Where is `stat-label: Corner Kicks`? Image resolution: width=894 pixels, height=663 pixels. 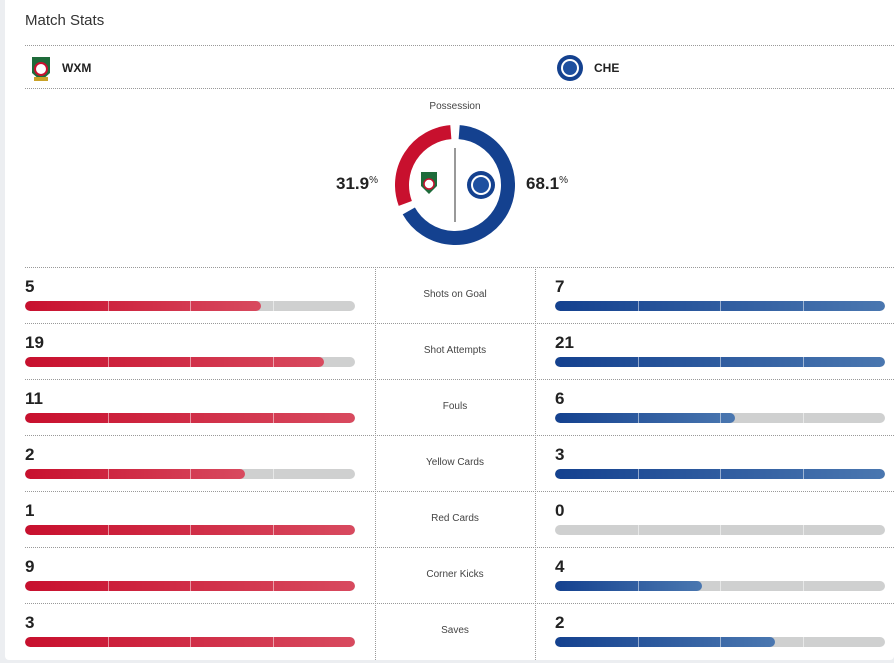 stat-label: Corner Kicks is located at coordinates (455, 574).